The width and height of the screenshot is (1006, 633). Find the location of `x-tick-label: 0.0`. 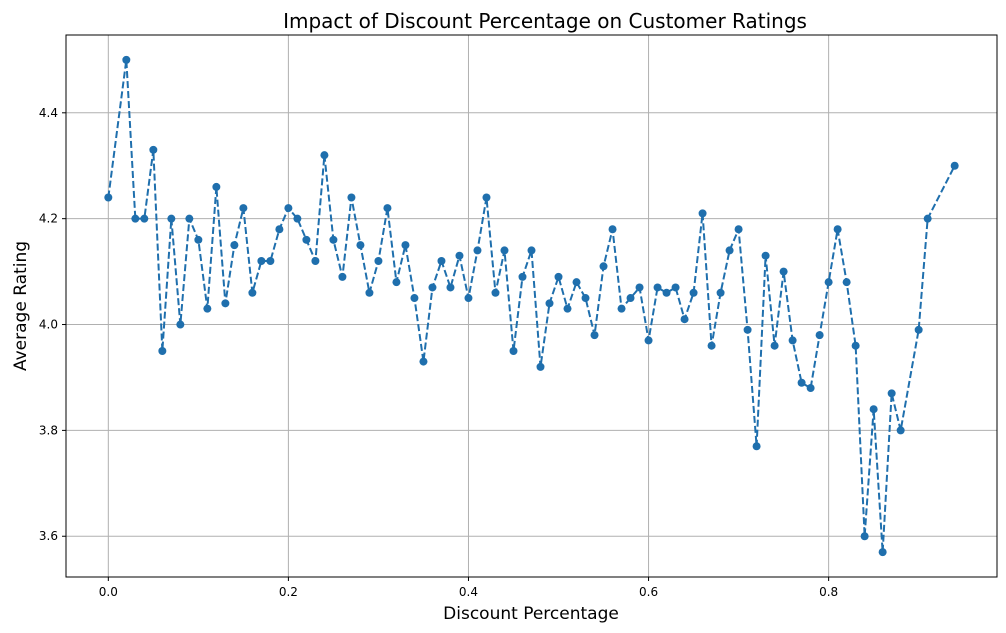

x-tick-label: 0.0 is located at coordinates (108, 592).